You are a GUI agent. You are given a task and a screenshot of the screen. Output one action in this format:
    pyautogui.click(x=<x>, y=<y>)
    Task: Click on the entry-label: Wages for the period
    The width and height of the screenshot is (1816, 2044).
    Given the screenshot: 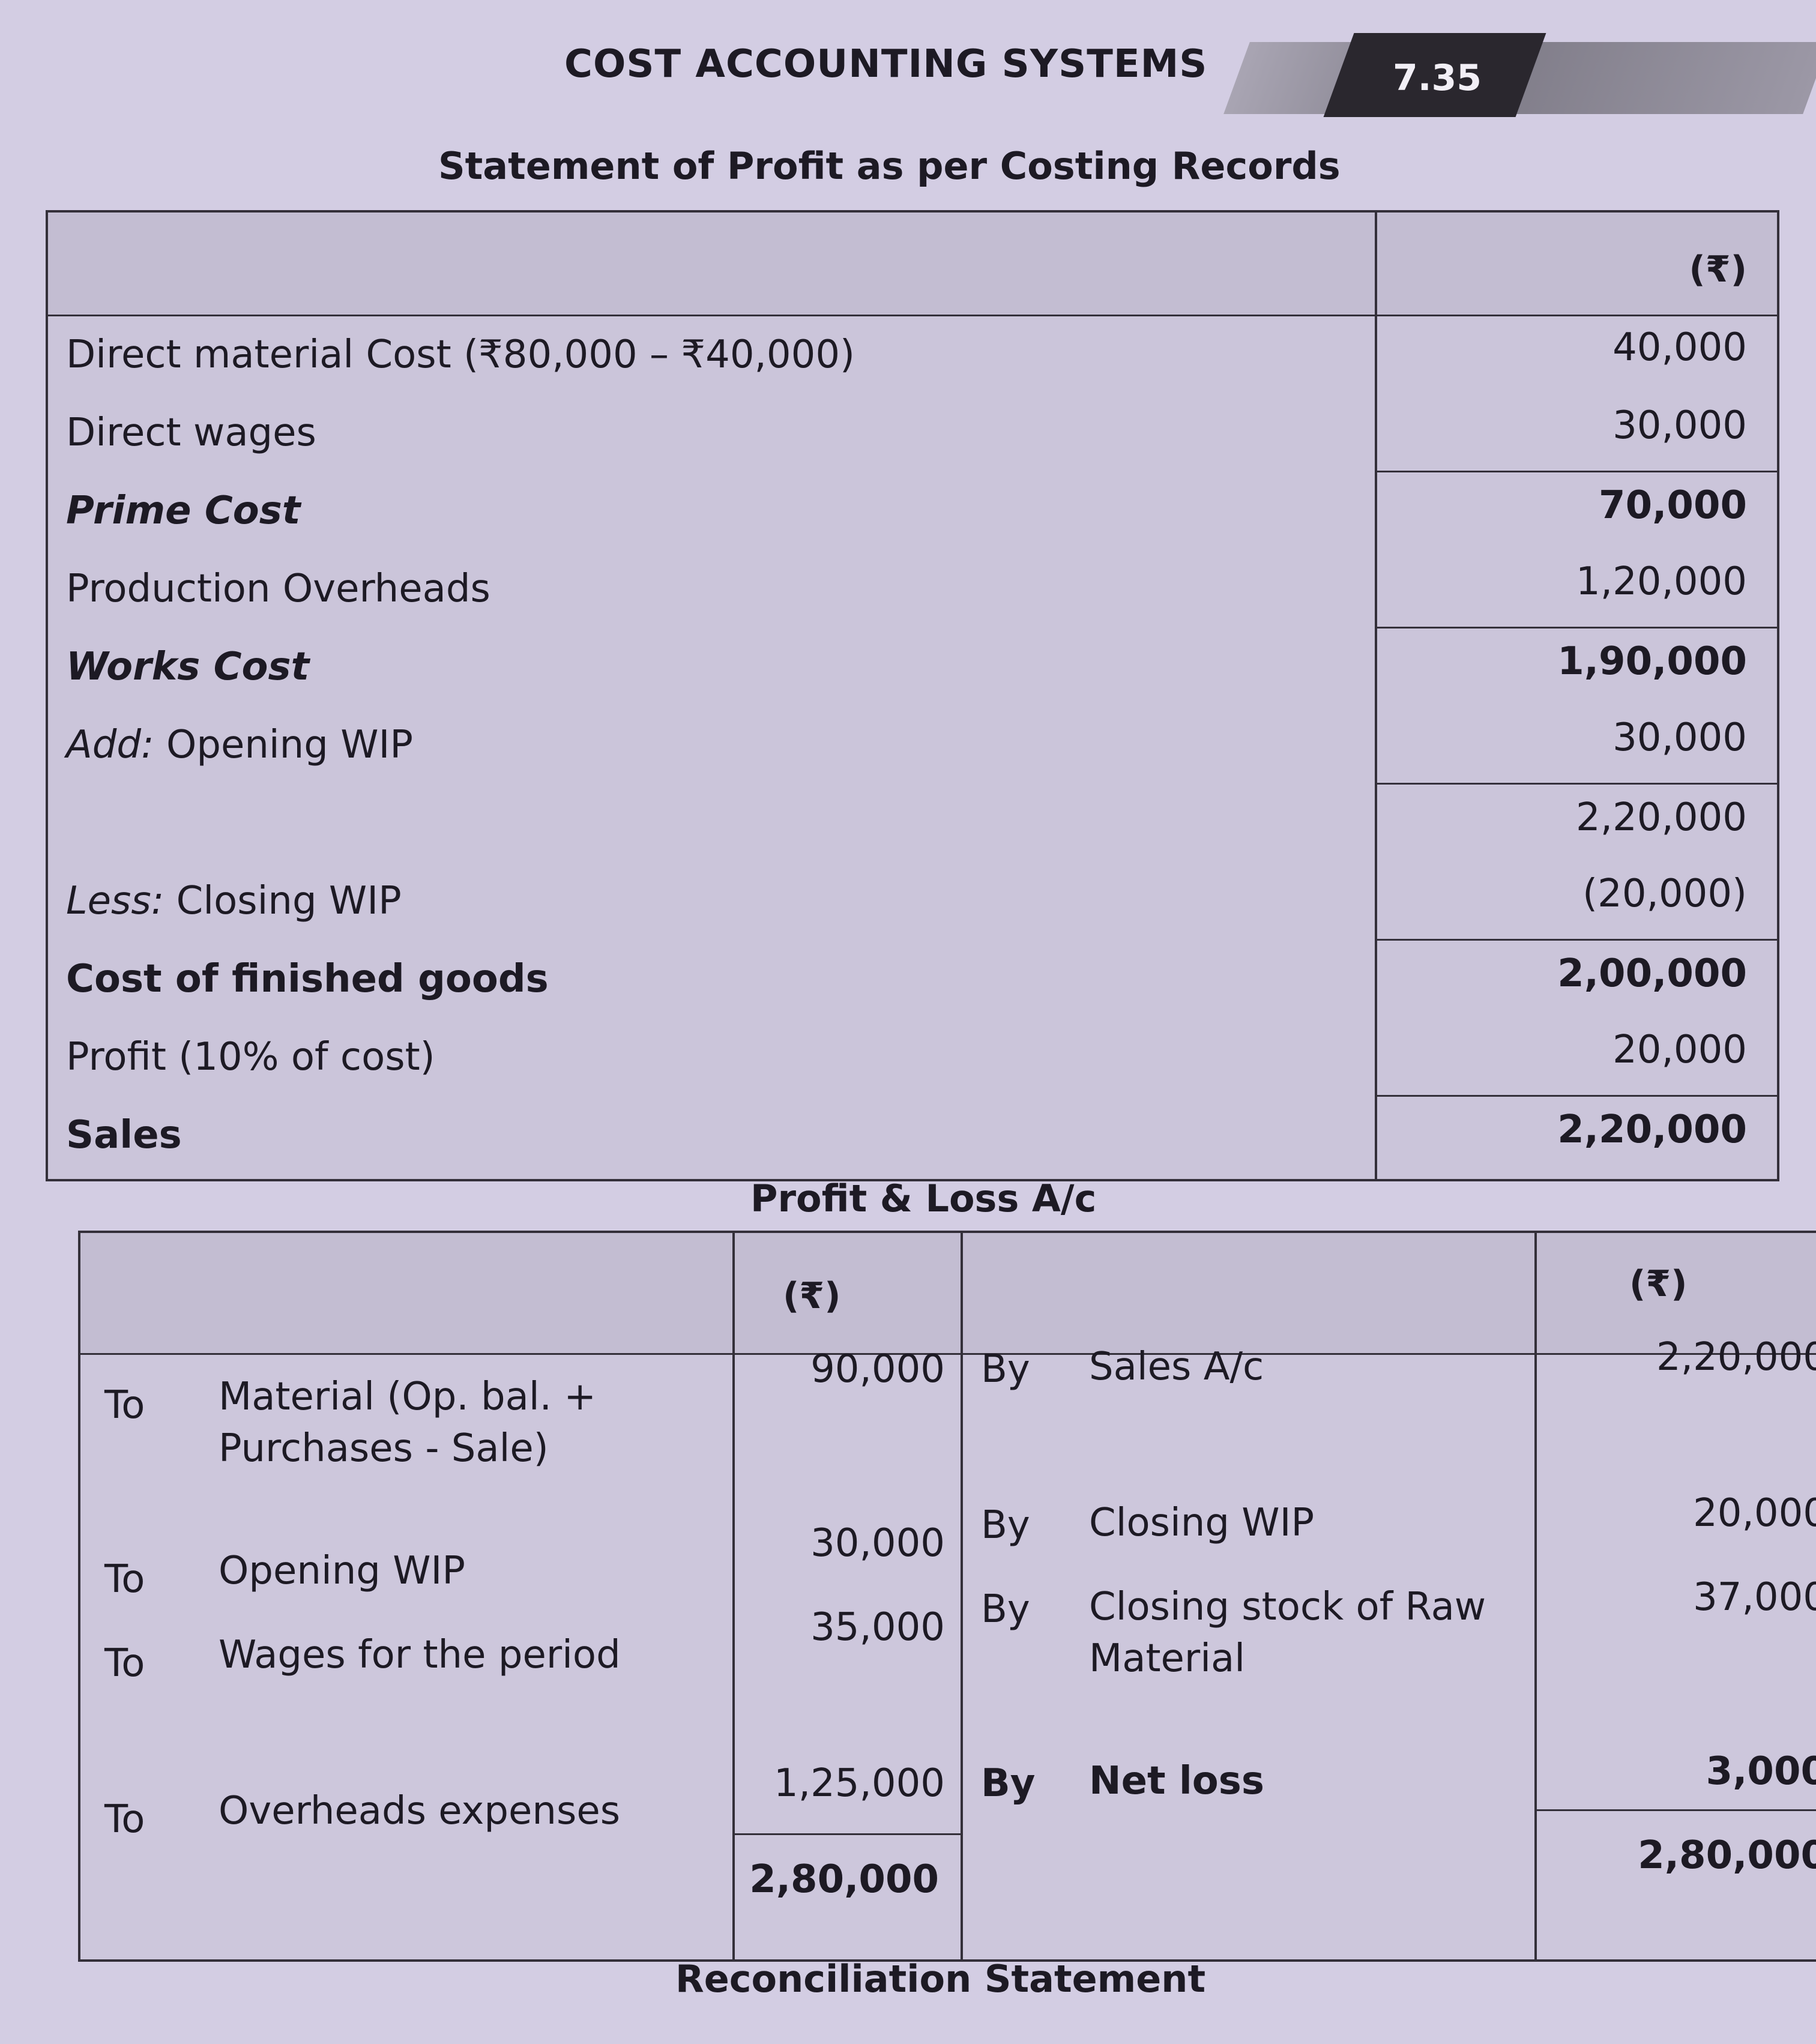 What is the action you would take?
    pyautogui.click(x=420, y=1655)
    